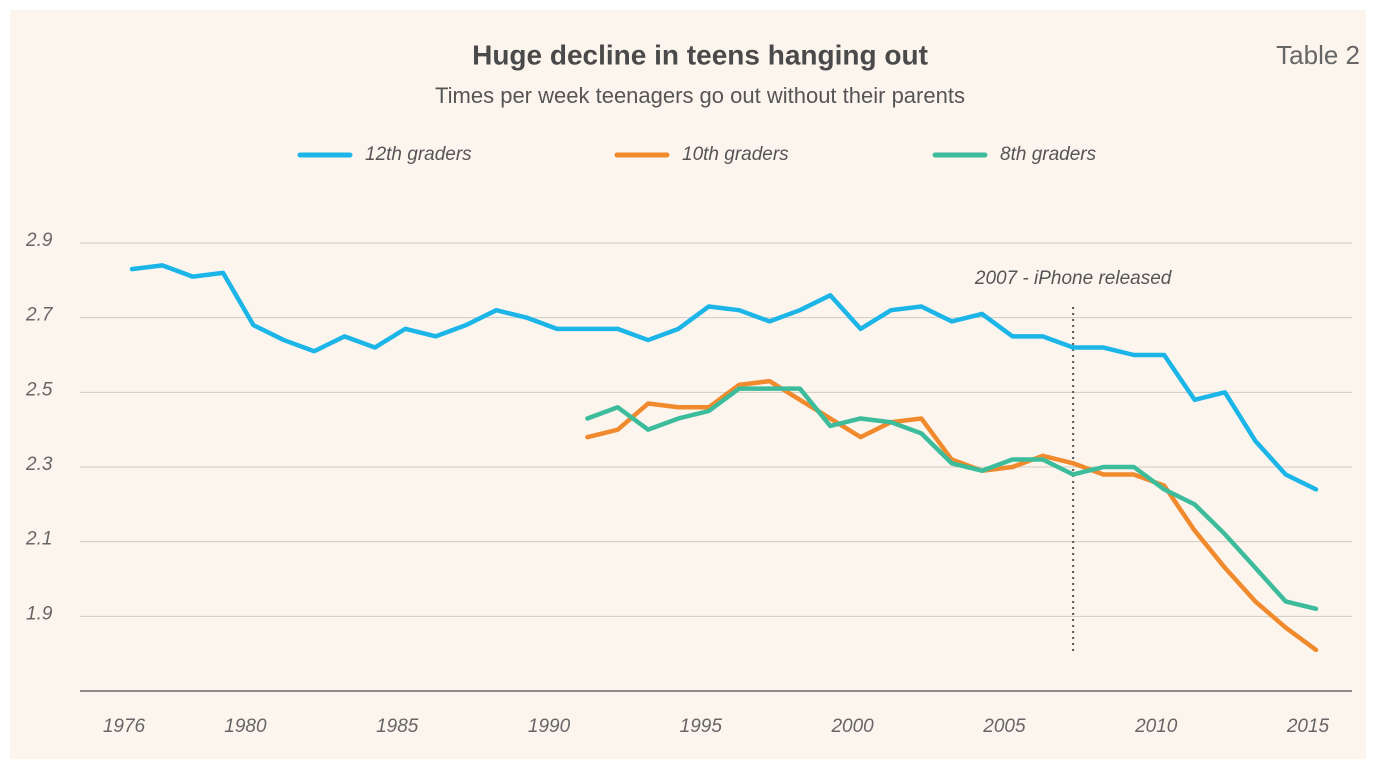 Image resolution: width=1376 pixels, height=769 pixels. What do you see at coordinates (39, 464) in the screenshot?
I see `y-tick-label: 2.3` at bounding box center [39, 464].